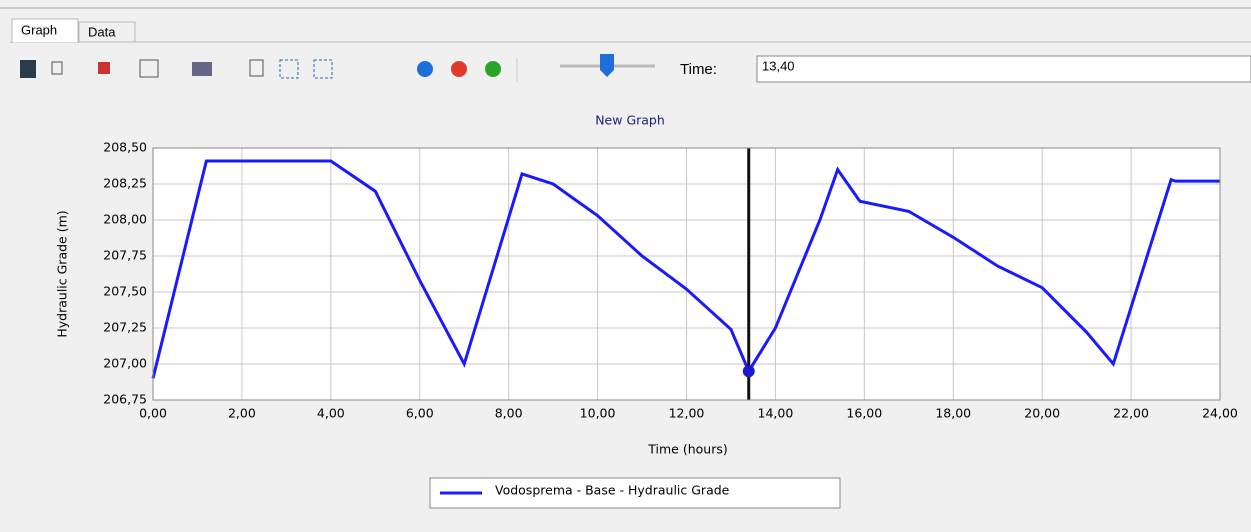  What do you see at coordinates (323, 69) in the screenshot?
I see `zoom-window-icon` at bounding box center [323, 69].